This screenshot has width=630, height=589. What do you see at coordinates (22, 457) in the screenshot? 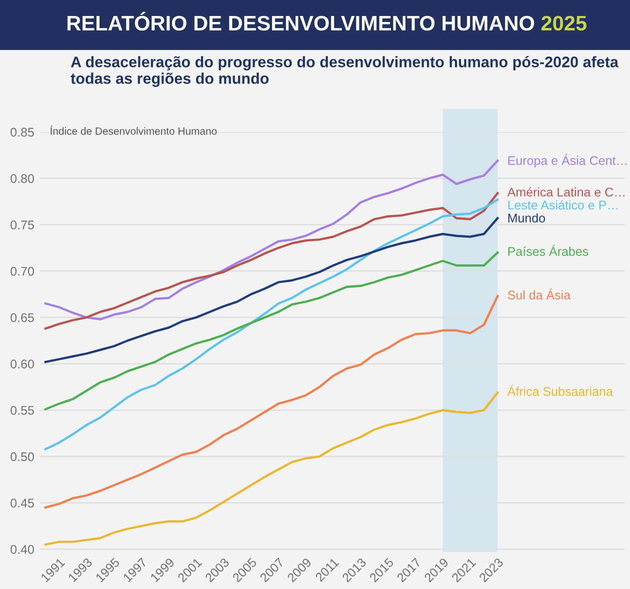
I see `y-tick-label: 0.50` at bounding box center [22, 457].